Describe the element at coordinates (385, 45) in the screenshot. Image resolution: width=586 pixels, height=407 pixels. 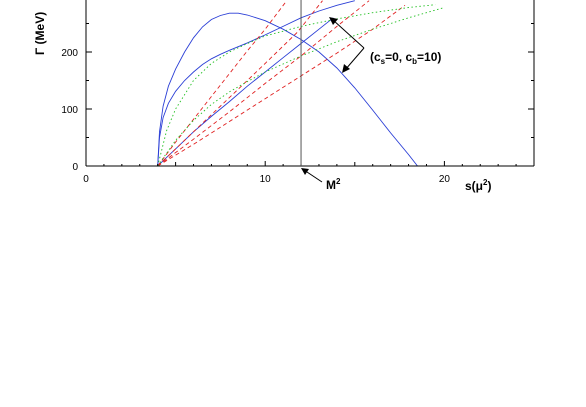
I see `curve-set-annotation: (cs=0, cb=10)` at that location.